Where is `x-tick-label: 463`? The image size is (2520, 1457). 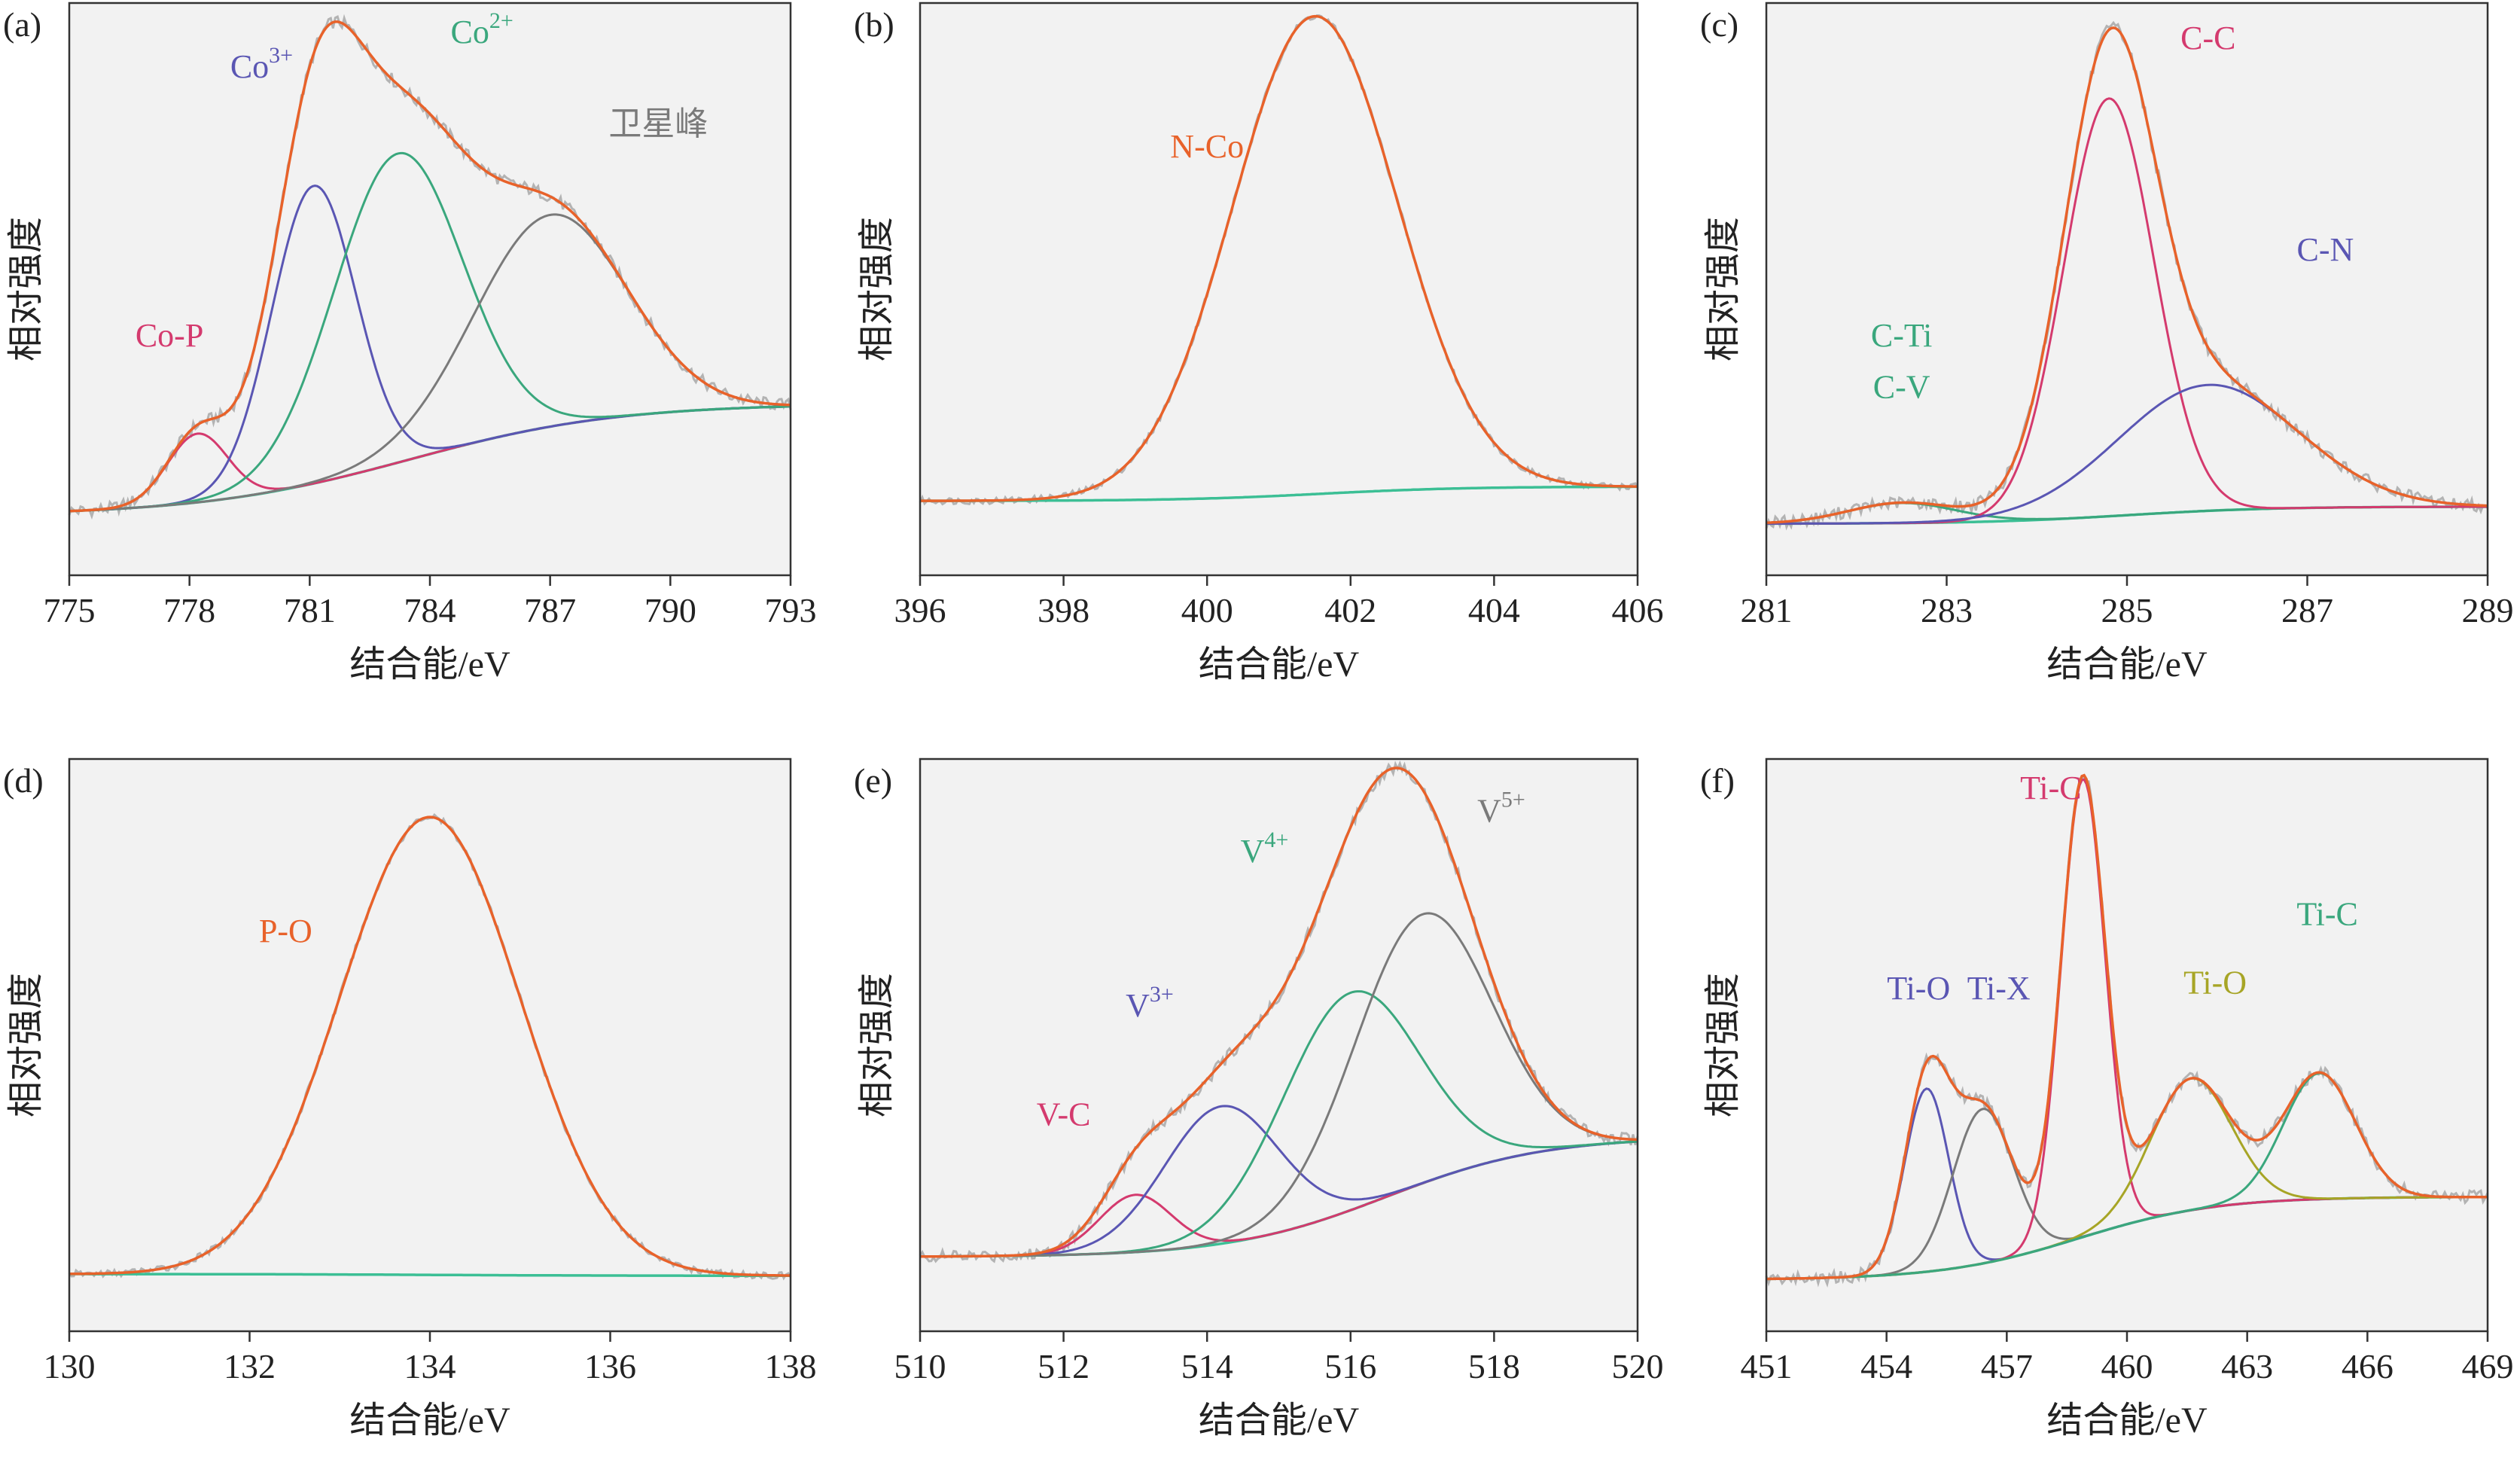 x-tick-label: 463 is located at coordinates (2247, 1366).